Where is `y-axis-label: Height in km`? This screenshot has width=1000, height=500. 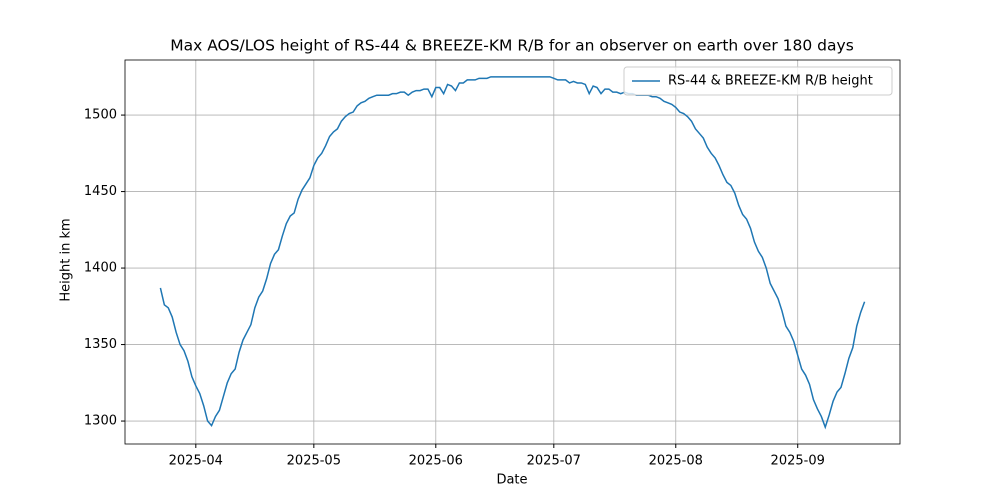
y-axis-label: Height in km is located at coordinates (66, 259).